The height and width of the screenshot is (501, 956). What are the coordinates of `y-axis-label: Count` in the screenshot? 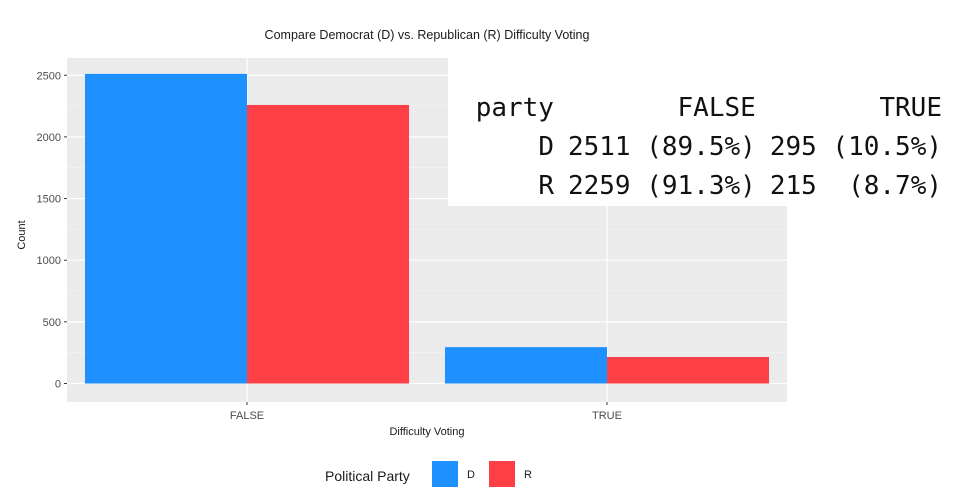 It's located at (22, 234).